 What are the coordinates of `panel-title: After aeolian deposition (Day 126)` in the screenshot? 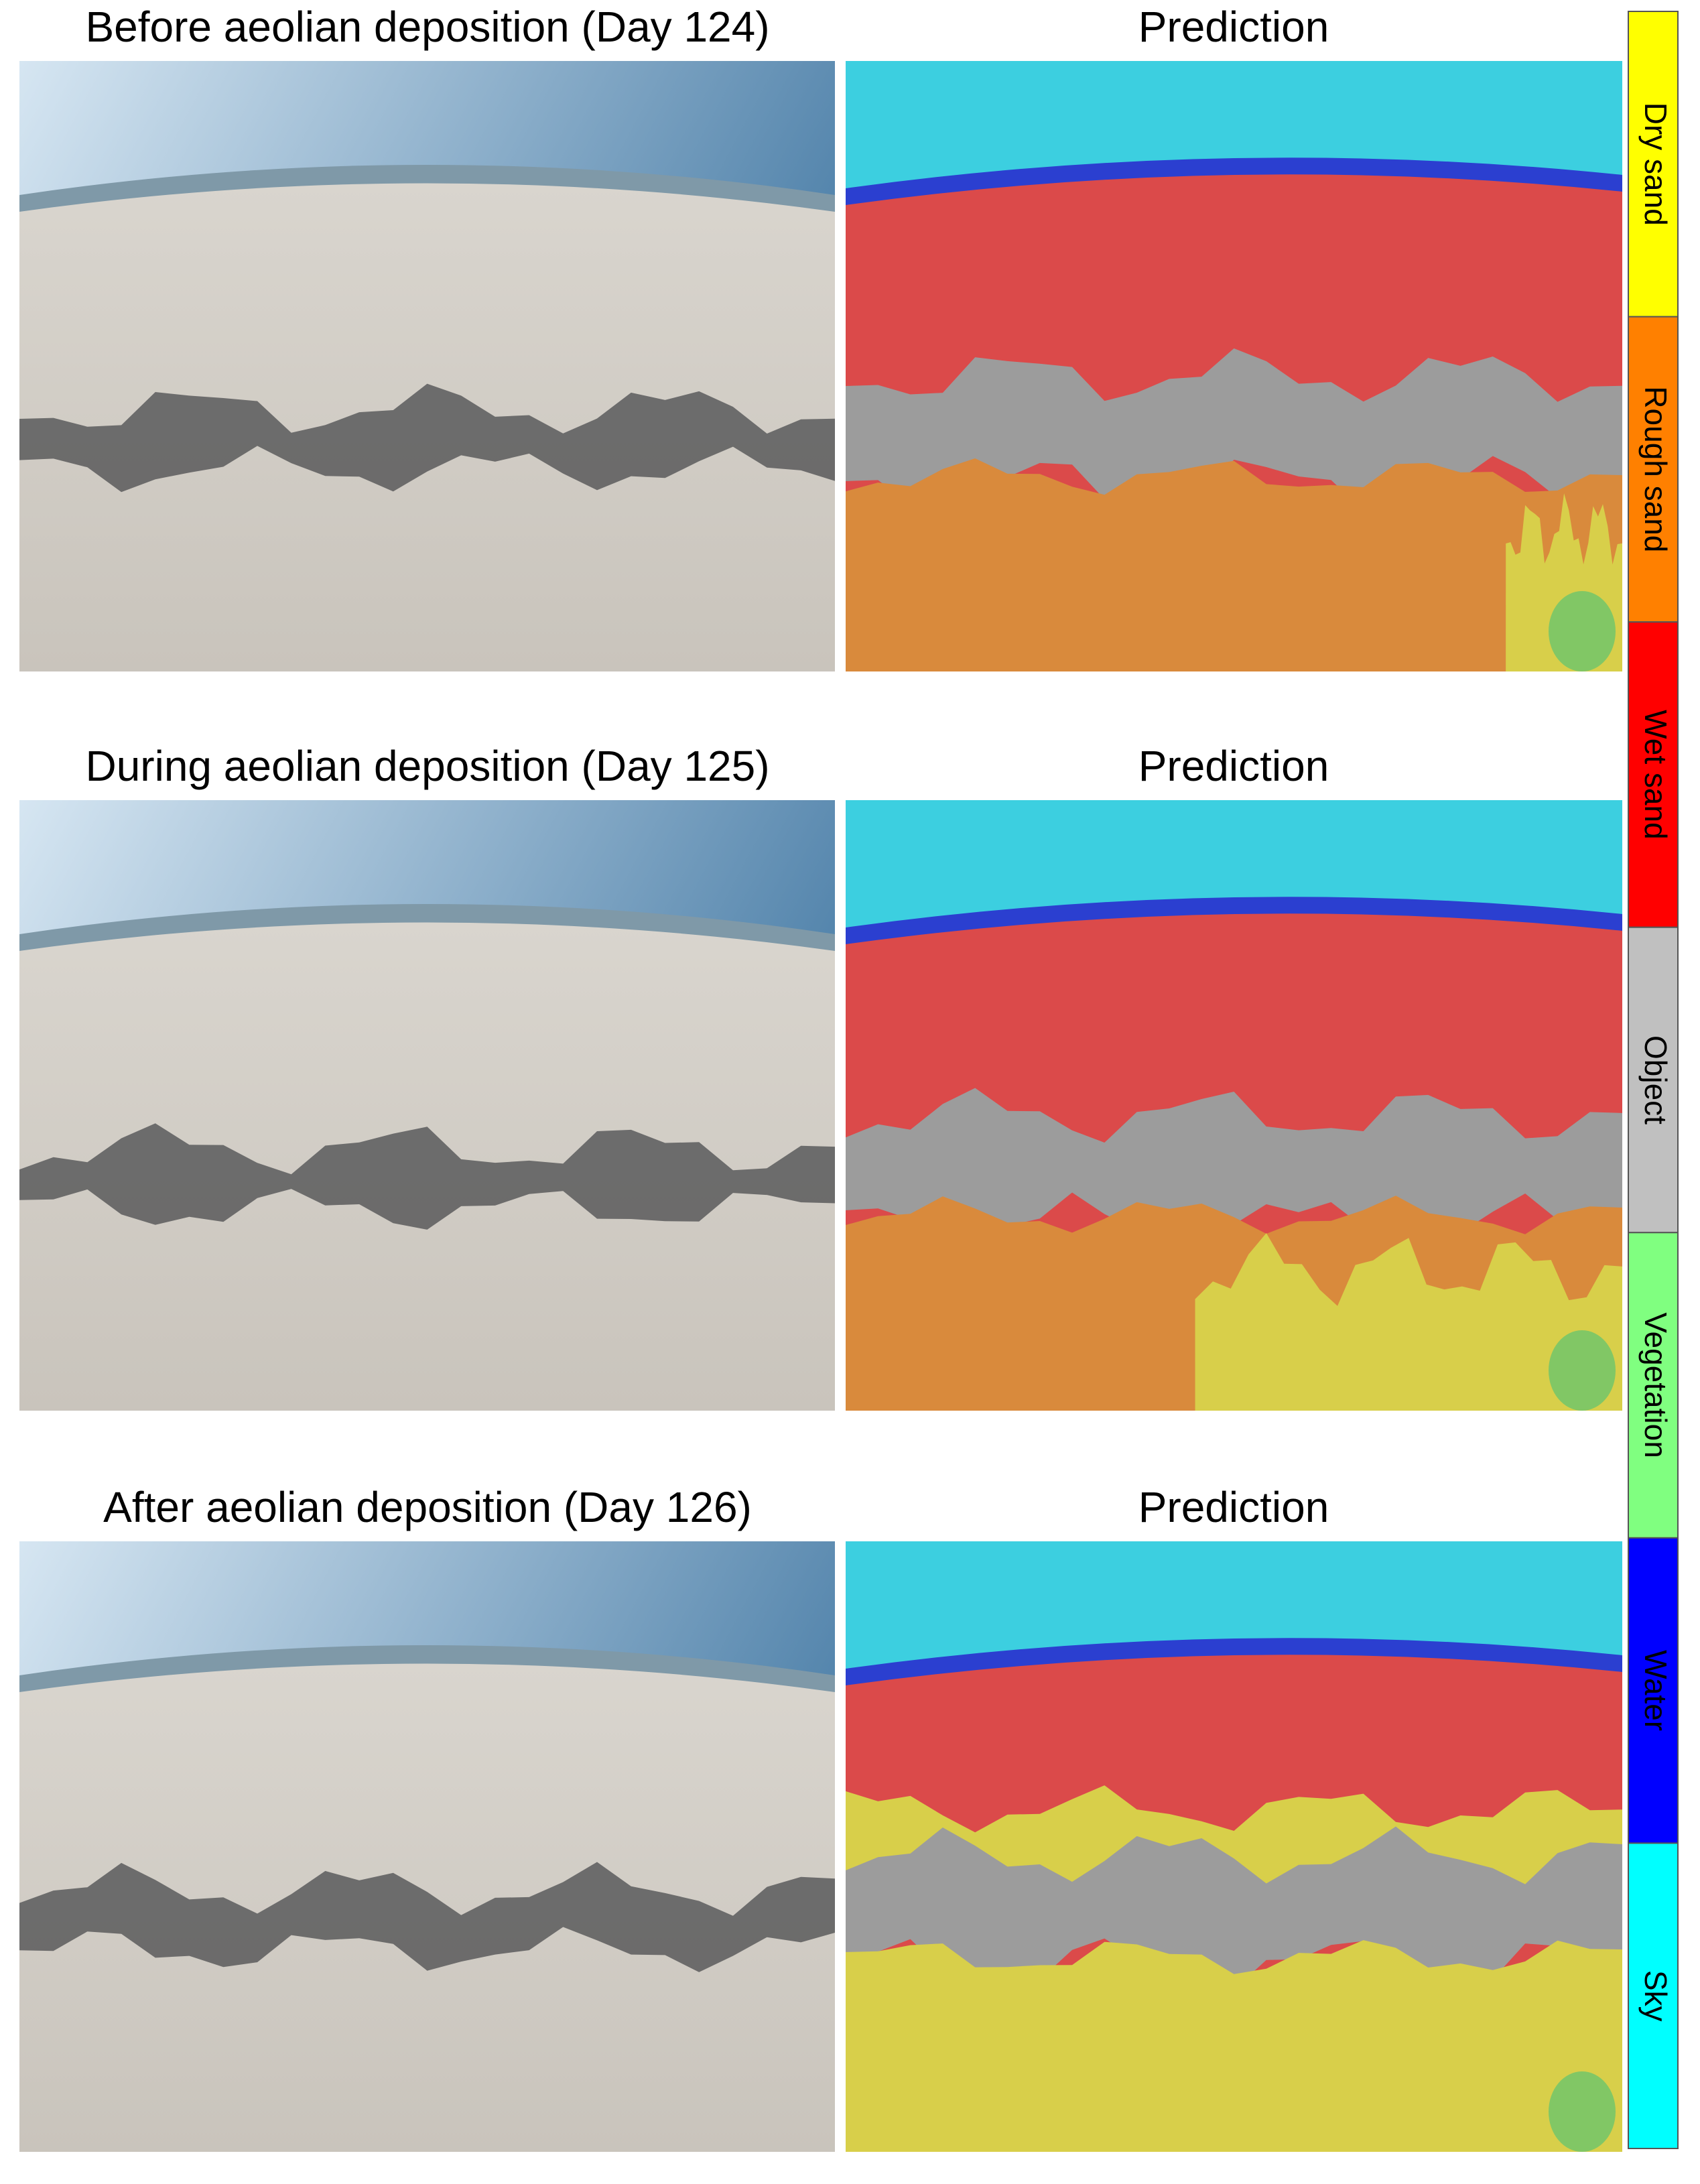 It's located at (427, 1507).